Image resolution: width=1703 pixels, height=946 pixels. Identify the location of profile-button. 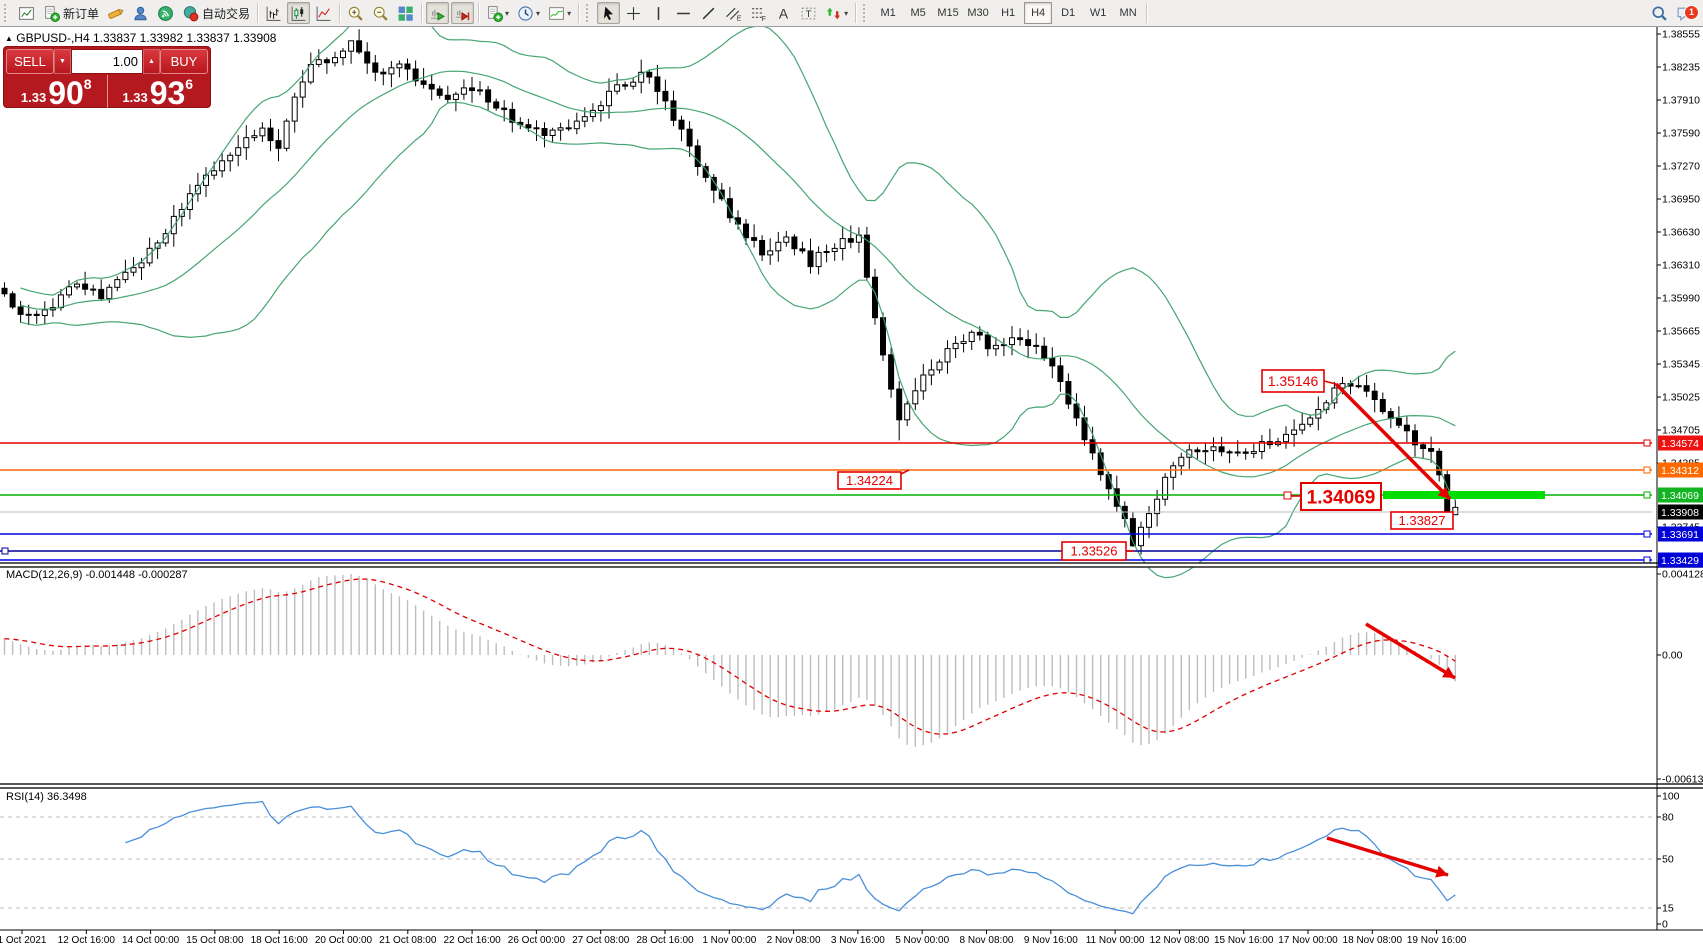
(140, 13).